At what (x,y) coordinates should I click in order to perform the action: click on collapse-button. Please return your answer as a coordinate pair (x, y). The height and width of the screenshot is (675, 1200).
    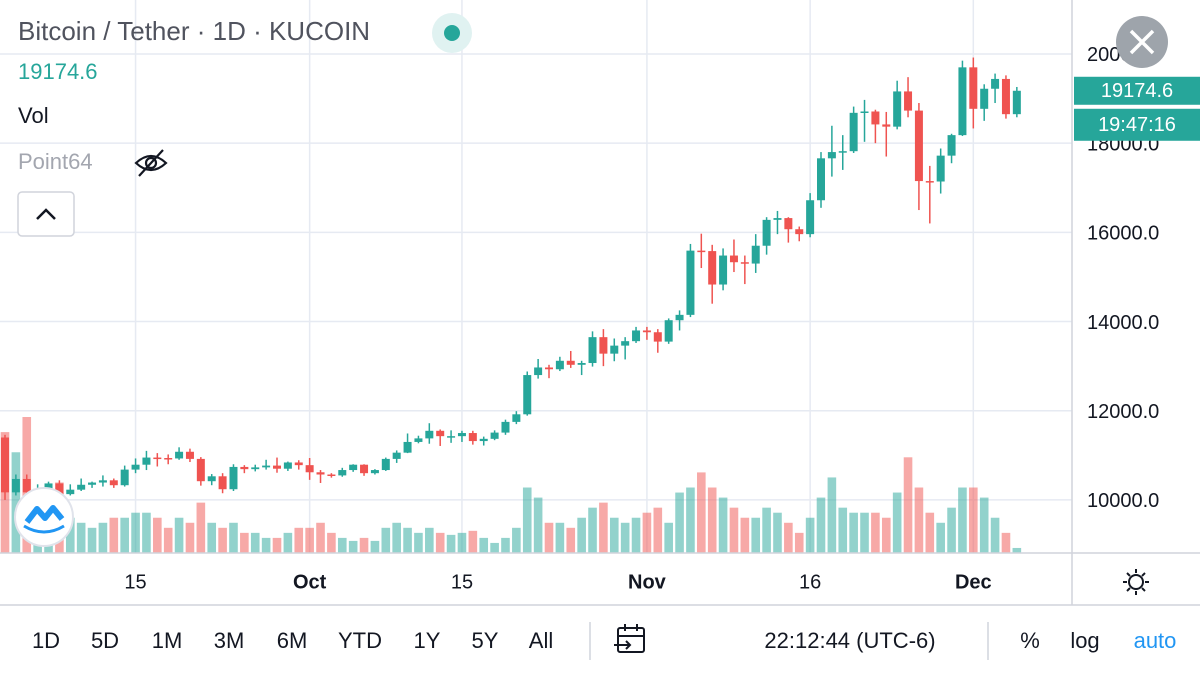
    Looking at the image, I should click on (46, 214).